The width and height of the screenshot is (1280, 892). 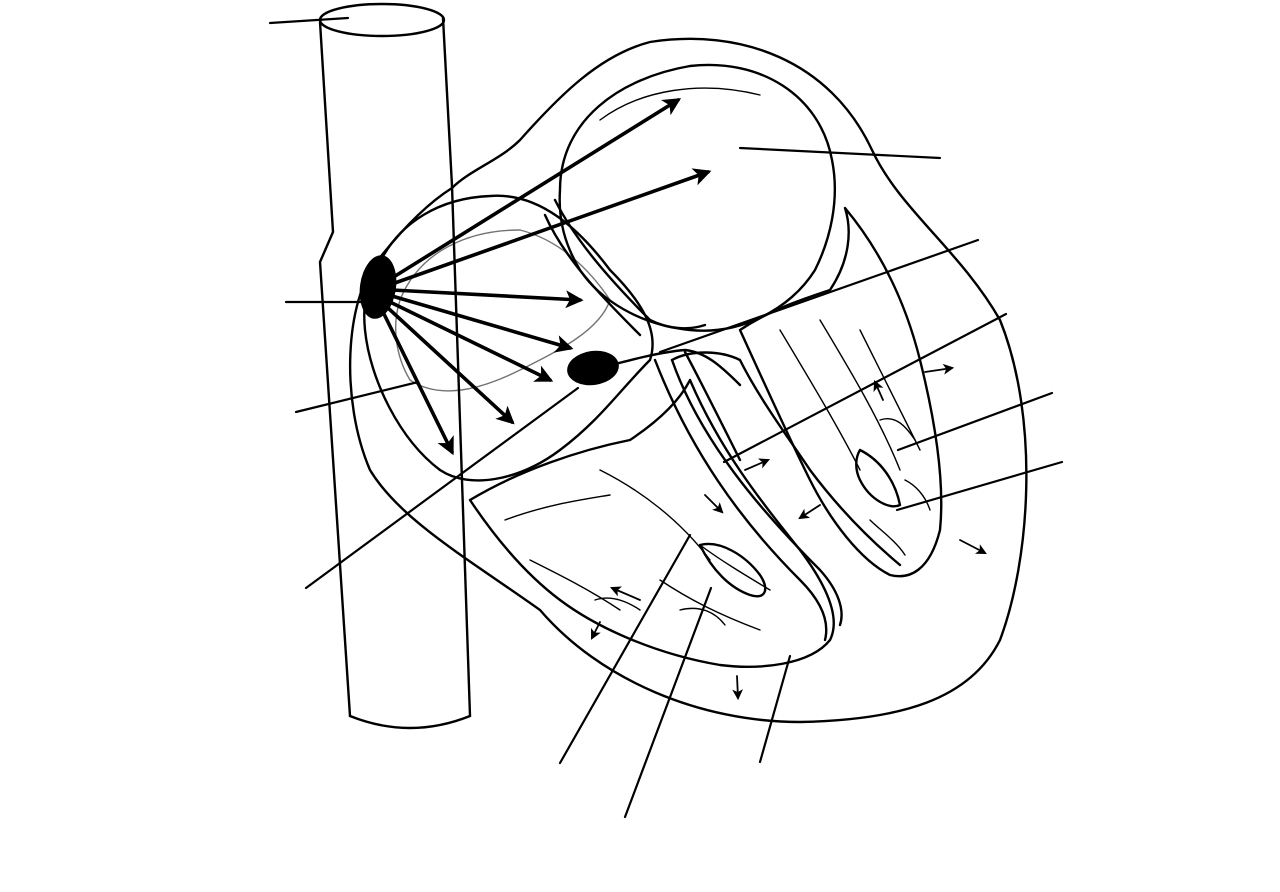 I want to click on leader-av-bundle, so click(x=819, y=296).